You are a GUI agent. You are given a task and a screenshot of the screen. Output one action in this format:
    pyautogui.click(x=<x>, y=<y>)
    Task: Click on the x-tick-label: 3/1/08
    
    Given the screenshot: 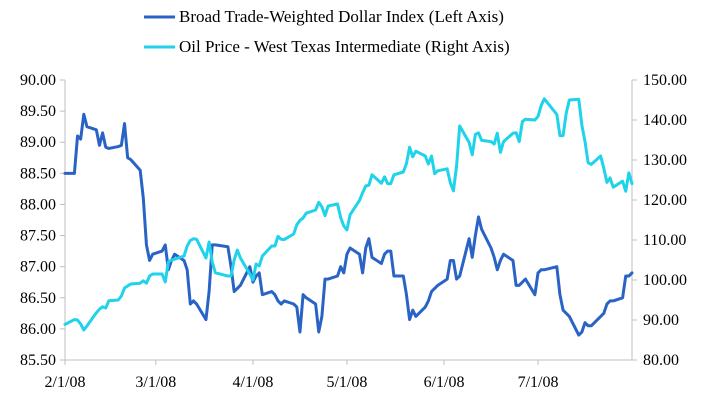 What is the action you would take?
    pyautogui.click(x=155, y=382)
    